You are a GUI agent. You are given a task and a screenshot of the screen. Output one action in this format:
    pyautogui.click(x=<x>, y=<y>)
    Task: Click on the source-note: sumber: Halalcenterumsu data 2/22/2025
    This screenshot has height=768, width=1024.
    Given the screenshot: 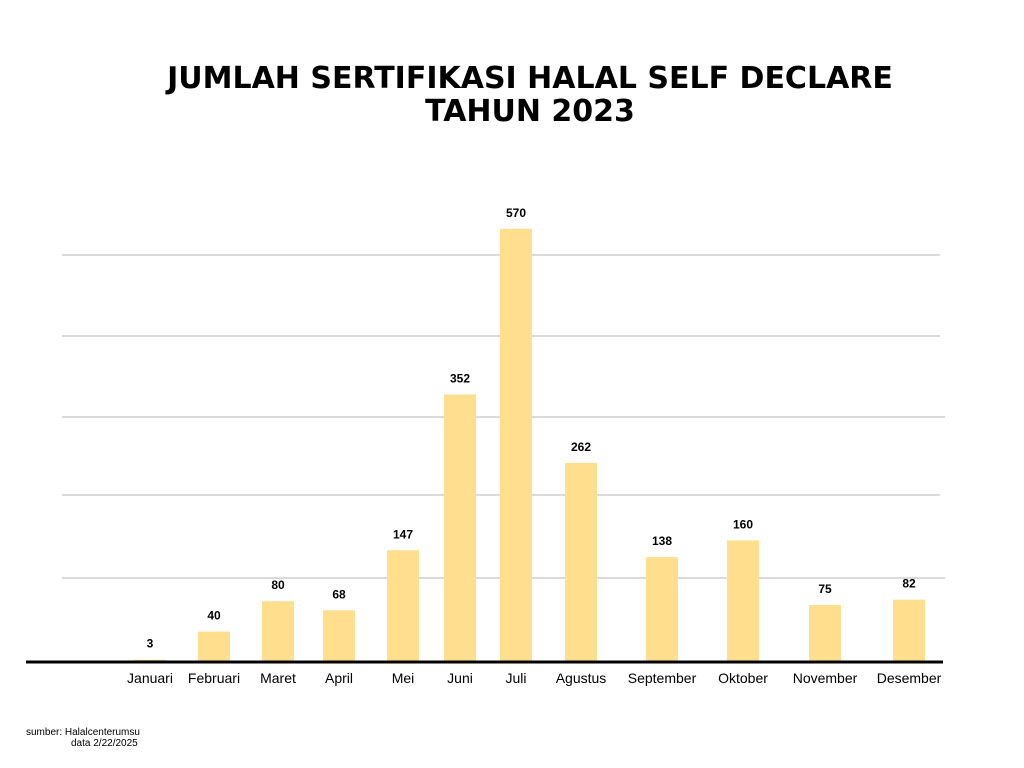 What is the action you would take?
    pyautogui.click(x=83, y=738)
    